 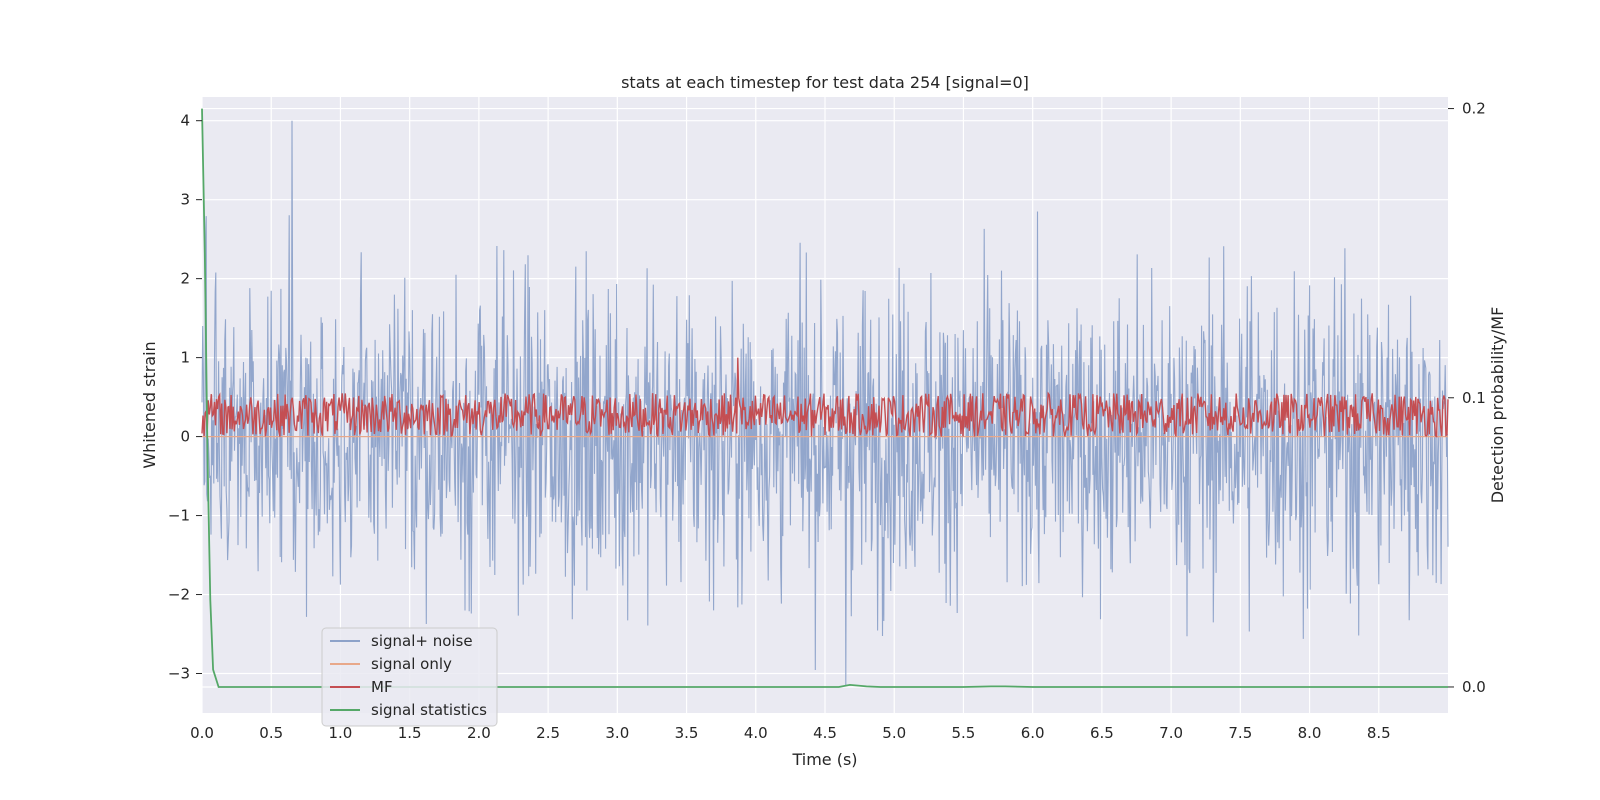 I want to click on right-tick-label: 0.0, so click(x=1474, y=687).